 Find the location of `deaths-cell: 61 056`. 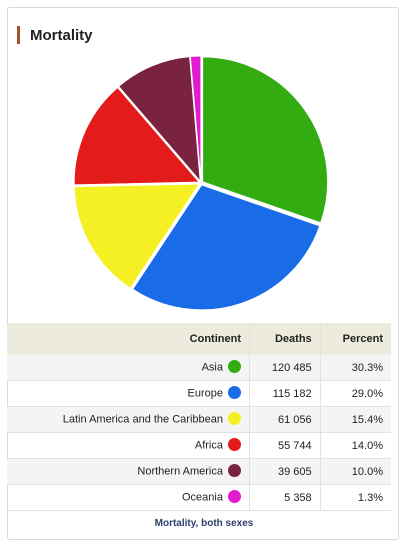

deaths-cell: 61 056 is located at coordinates (285, 419).